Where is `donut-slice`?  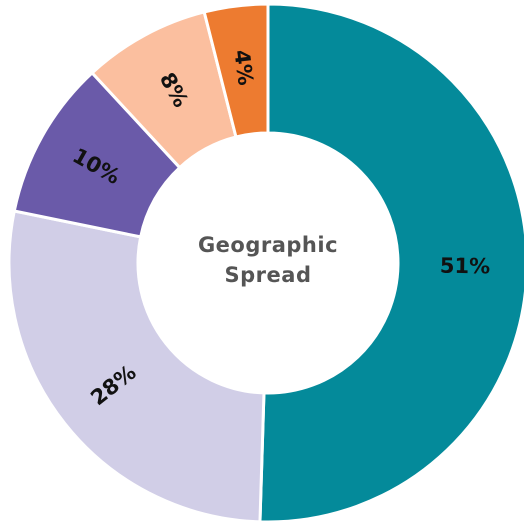 donut-slice is located at coordinates (236, 70).